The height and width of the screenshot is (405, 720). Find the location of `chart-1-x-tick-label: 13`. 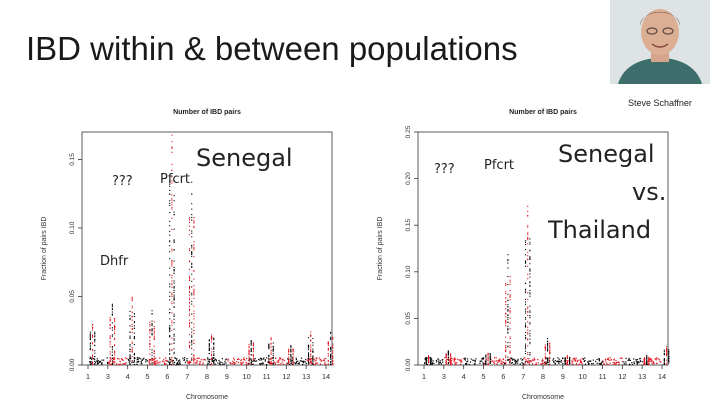

chart-1-x-tick-label: 13 is located at coordinates (642, 376).